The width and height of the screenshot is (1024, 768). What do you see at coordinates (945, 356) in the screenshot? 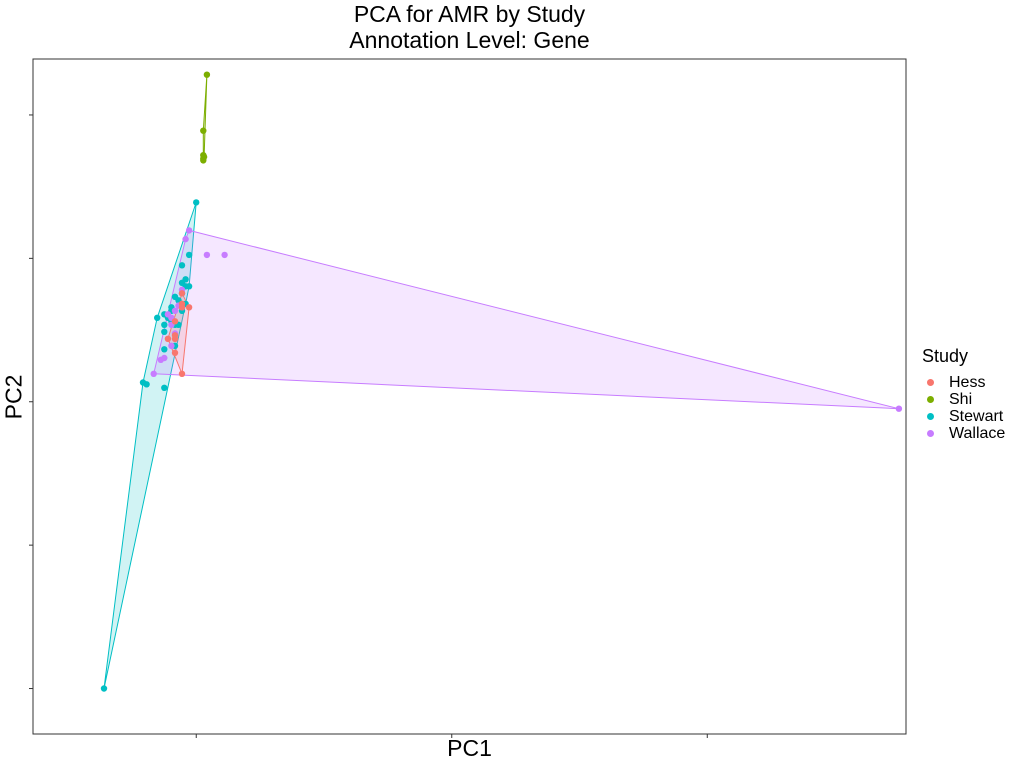
I see `legend-title: Study` at bounding box center [945, 356].